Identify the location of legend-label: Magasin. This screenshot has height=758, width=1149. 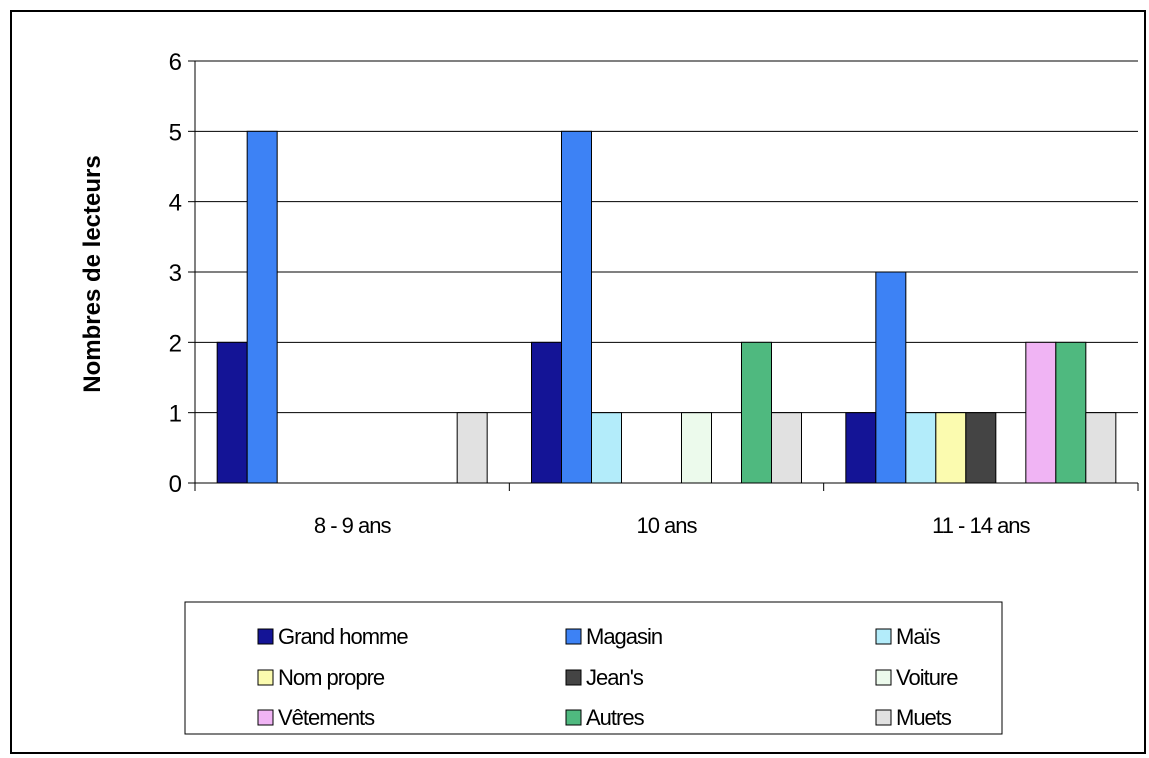
(624, 636).